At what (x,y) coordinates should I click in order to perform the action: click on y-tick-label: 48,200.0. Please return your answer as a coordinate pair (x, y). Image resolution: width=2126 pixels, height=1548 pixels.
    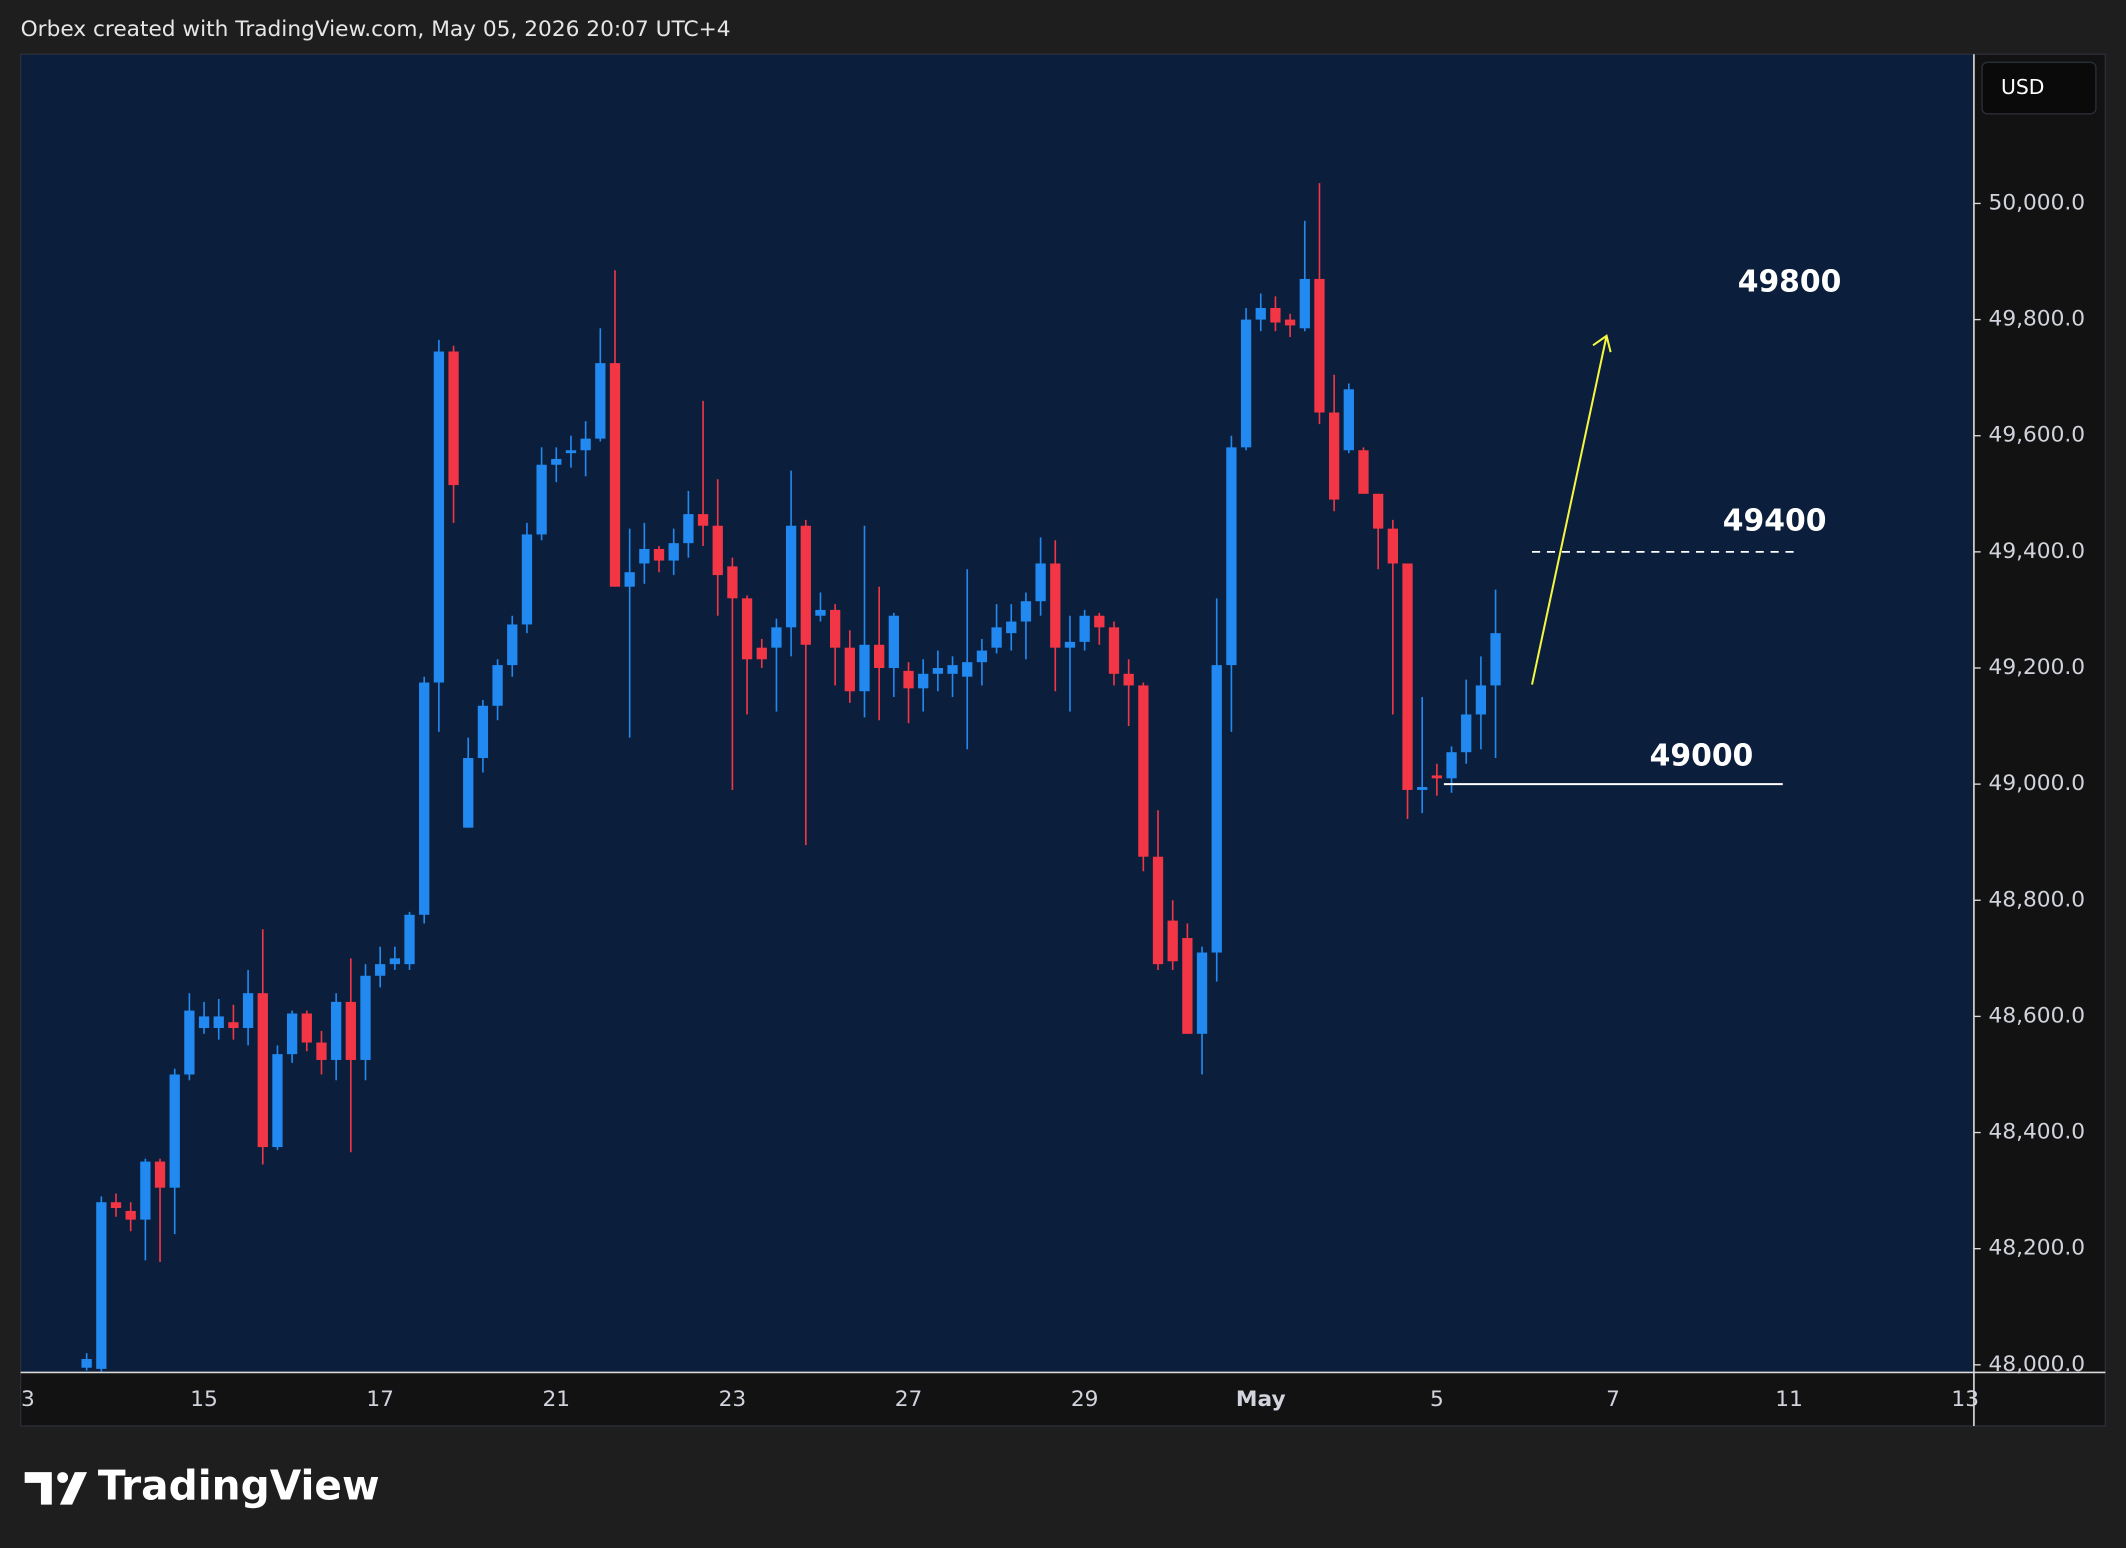
    Looking at the image, I should click on (2037, 1248).